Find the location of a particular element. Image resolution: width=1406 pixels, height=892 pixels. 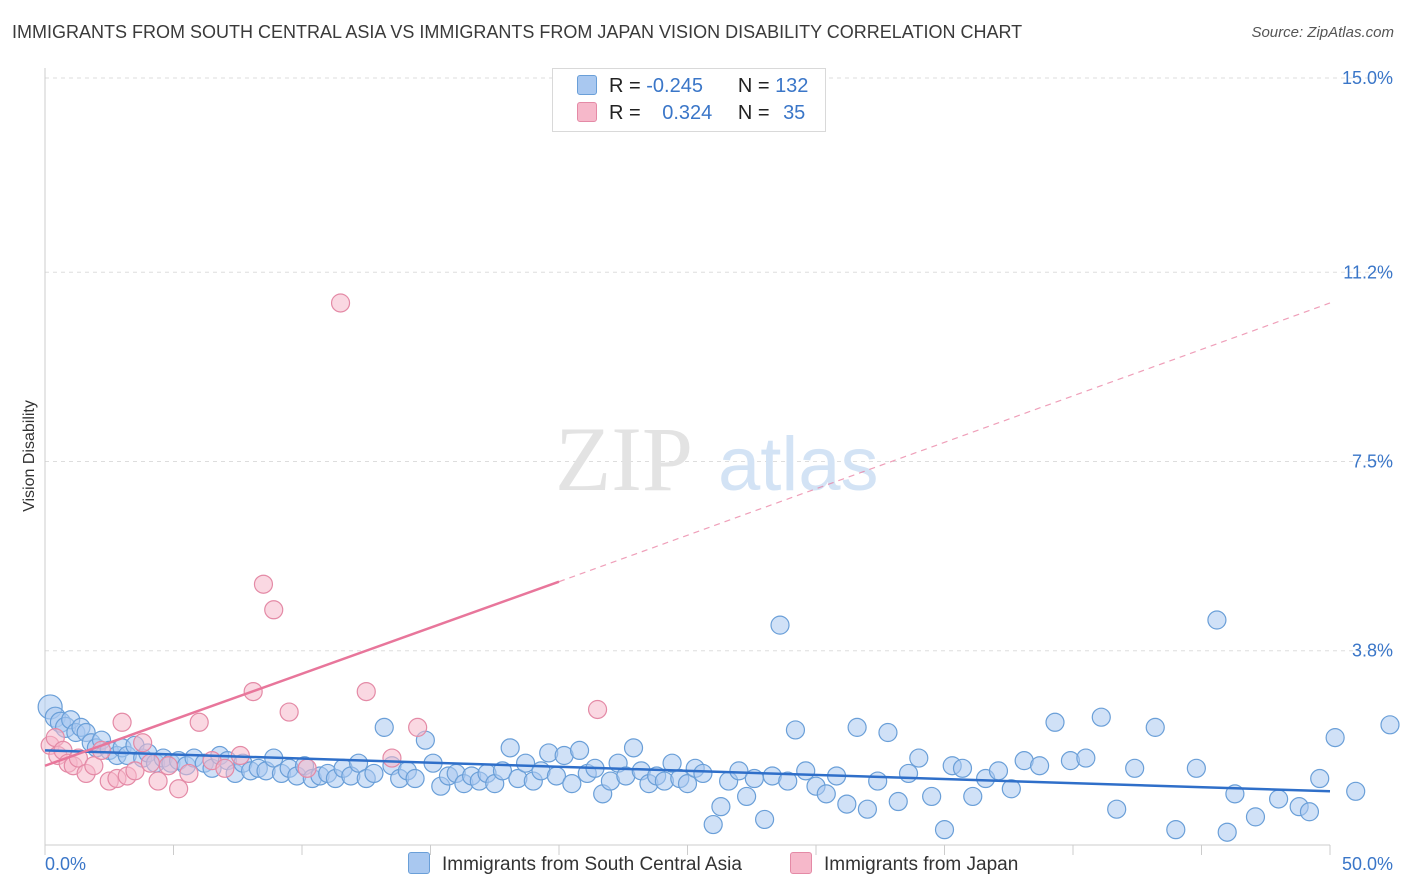

x-tick-label: 0.0% is located at coordinates (65, 864).